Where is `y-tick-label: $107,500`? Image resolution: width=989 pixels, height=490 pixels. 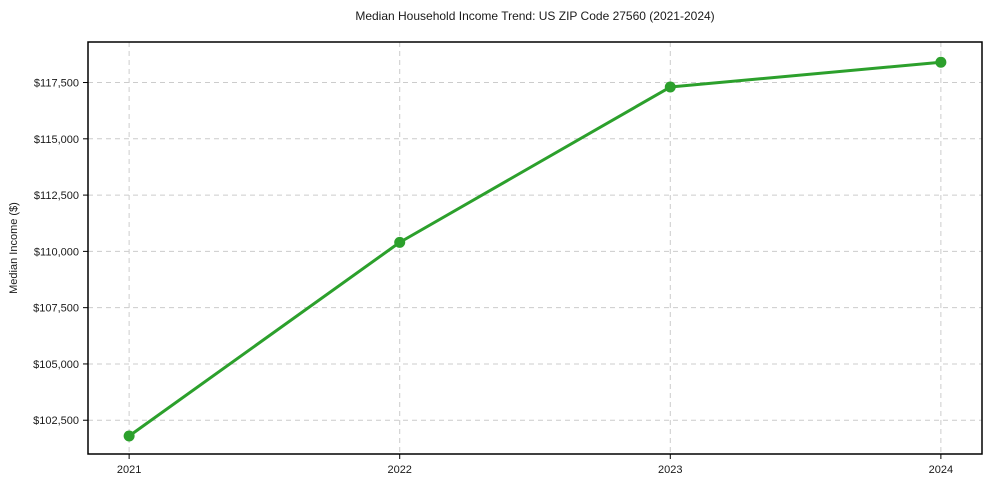 y-tick-label: $107,500 is located at coordinates (56, 309).